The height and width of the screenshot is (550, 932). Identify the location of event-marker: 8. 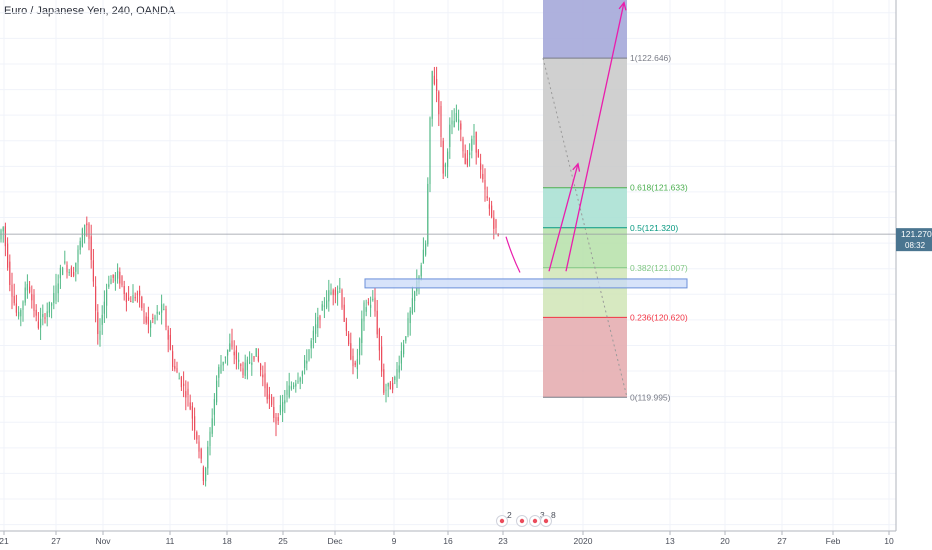
(548, 518).